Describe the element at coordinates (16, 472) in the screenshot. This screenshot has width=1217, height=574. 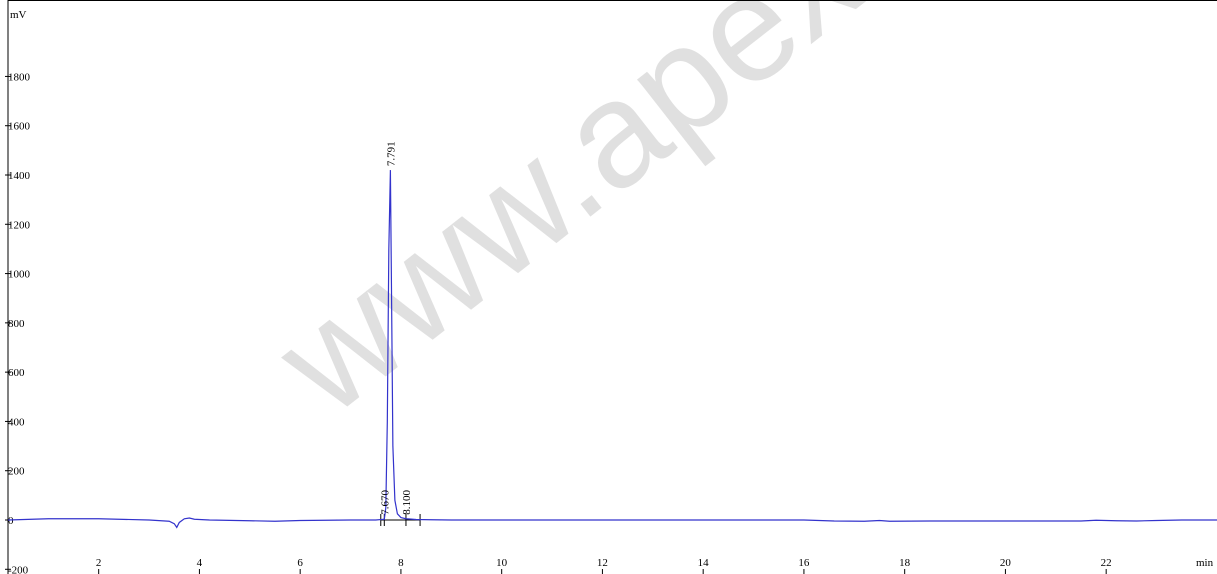
I see `y-tick-label-2: 200` at that location.